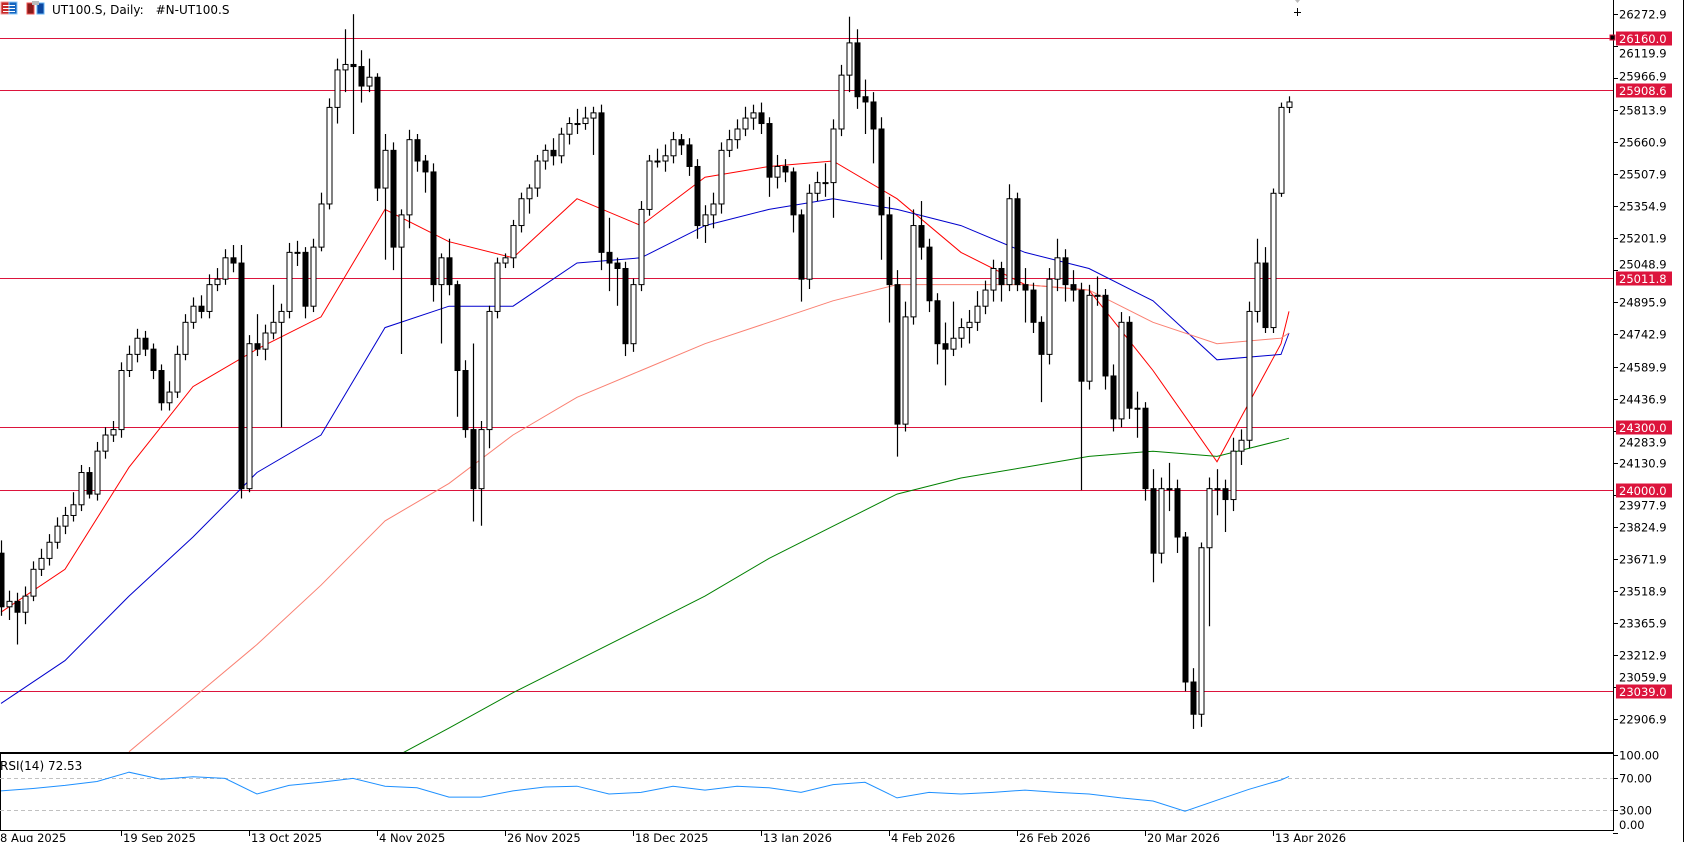 This screenshot has width=1684, height=842. I want to click on chart-trade-icon, so click(35, 8).